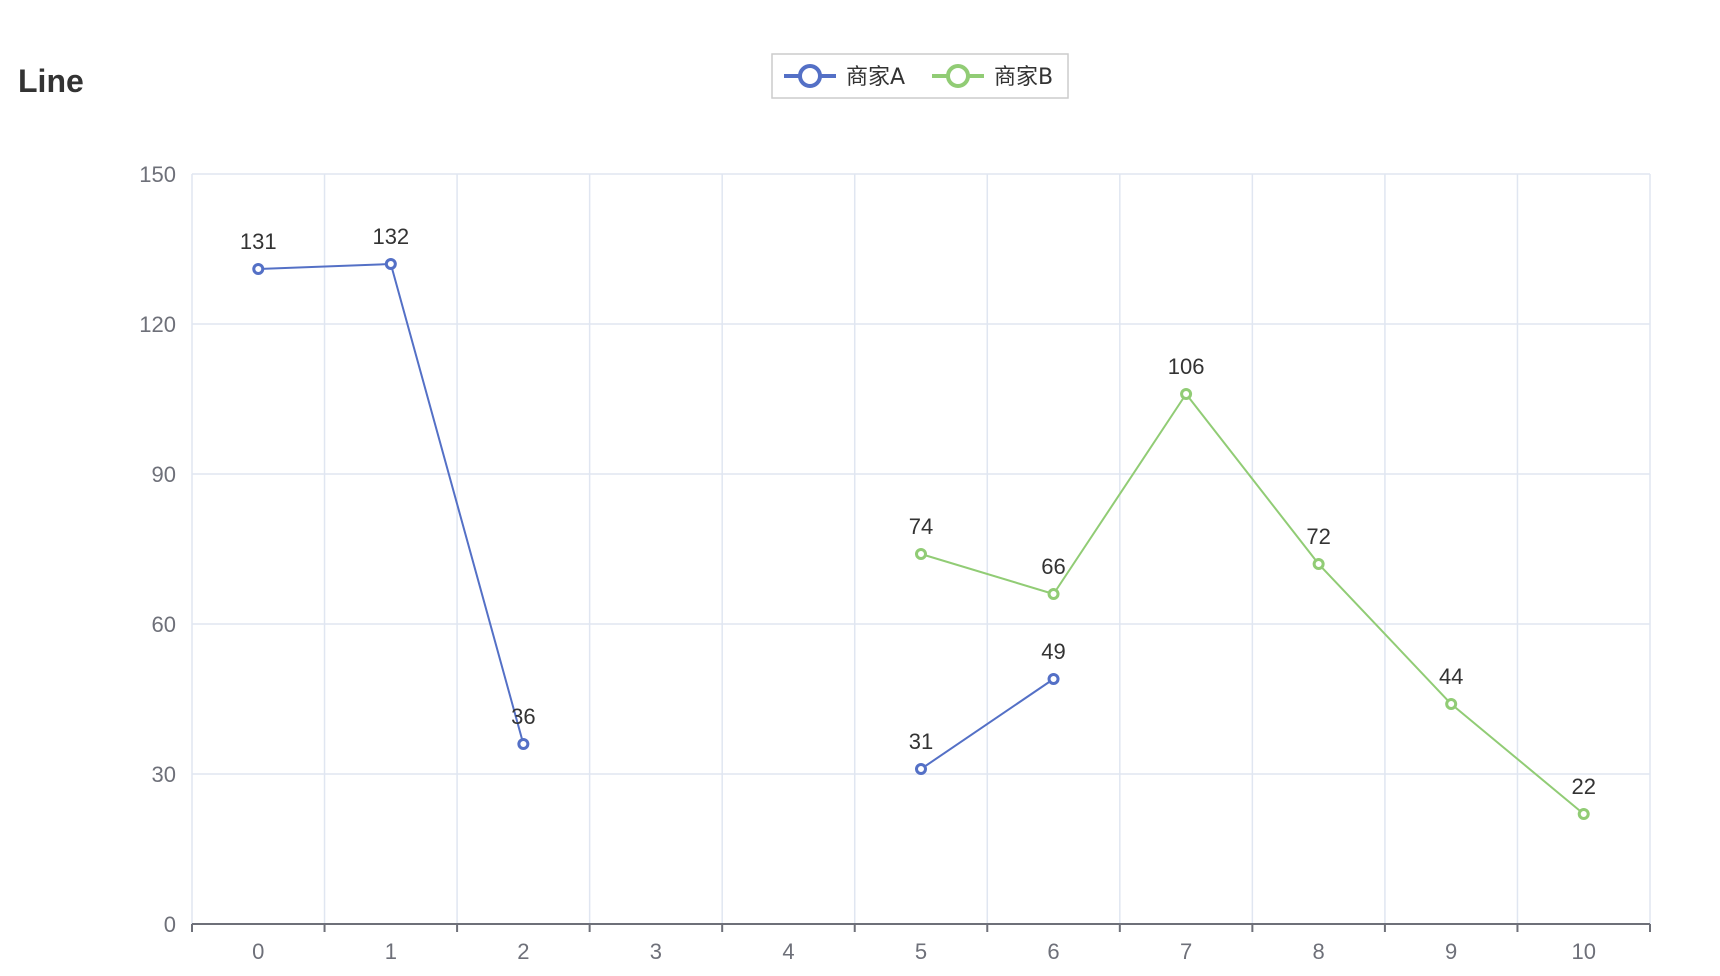 Image resolution: width=1720 pixels, height=976 pixels. Describe the element at coordinates (523, 951) in the screenshot. I see `x-tick-label: 2` at that location.